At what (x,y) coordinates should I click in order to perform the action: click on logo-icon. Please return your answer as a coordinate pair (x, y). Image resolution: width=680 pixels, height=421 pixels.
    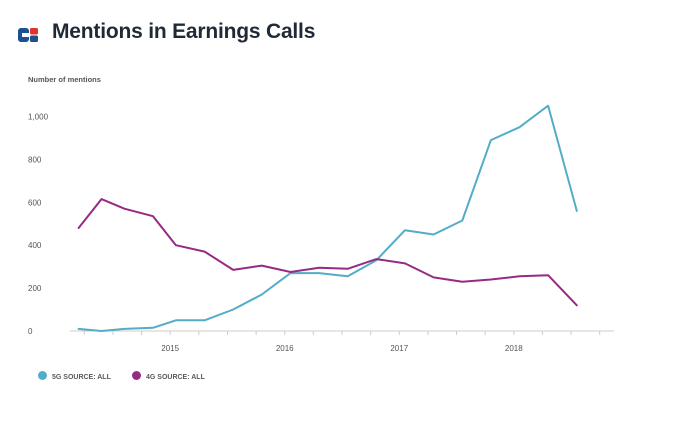
    Looking at the image, I should click on (28, 37).